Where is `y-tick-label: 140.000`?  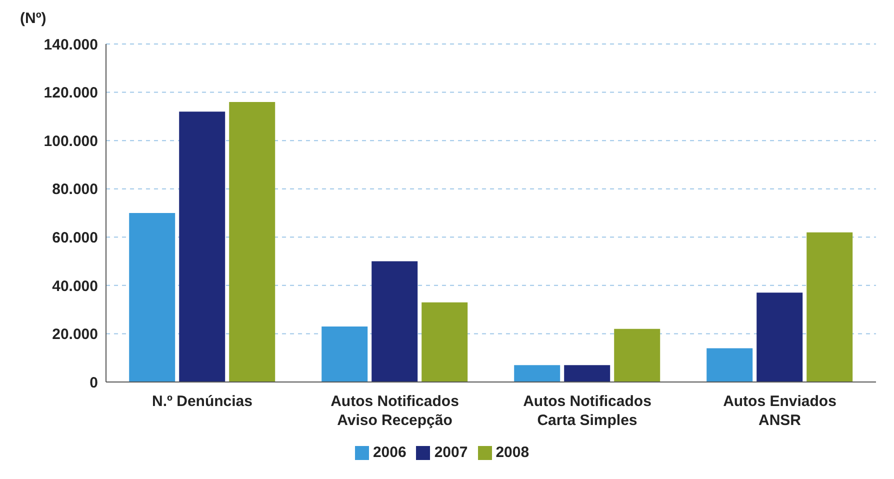 y-tick-label: 140.000 is located at coordinates (71, 45).